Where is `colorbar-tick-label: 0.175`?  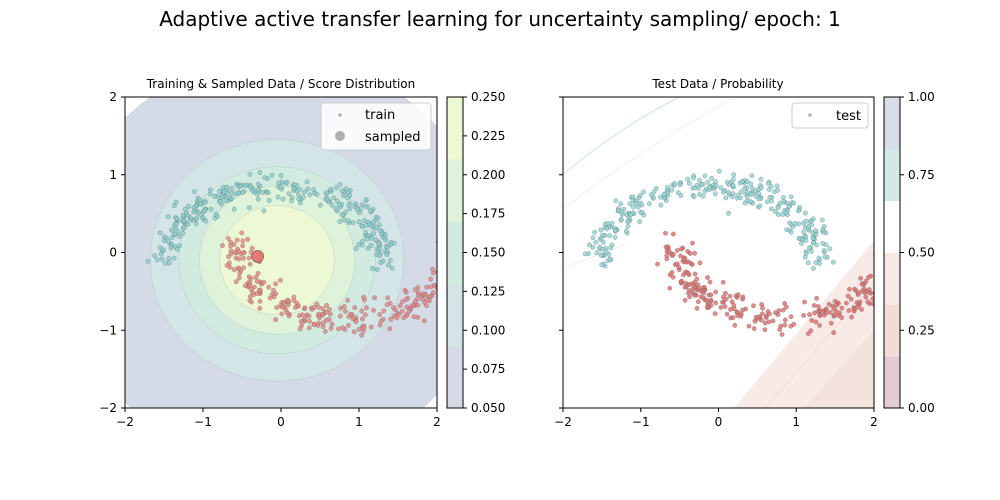
colorbar-tick-label: 0.175 is located at coordinates (488, 214).